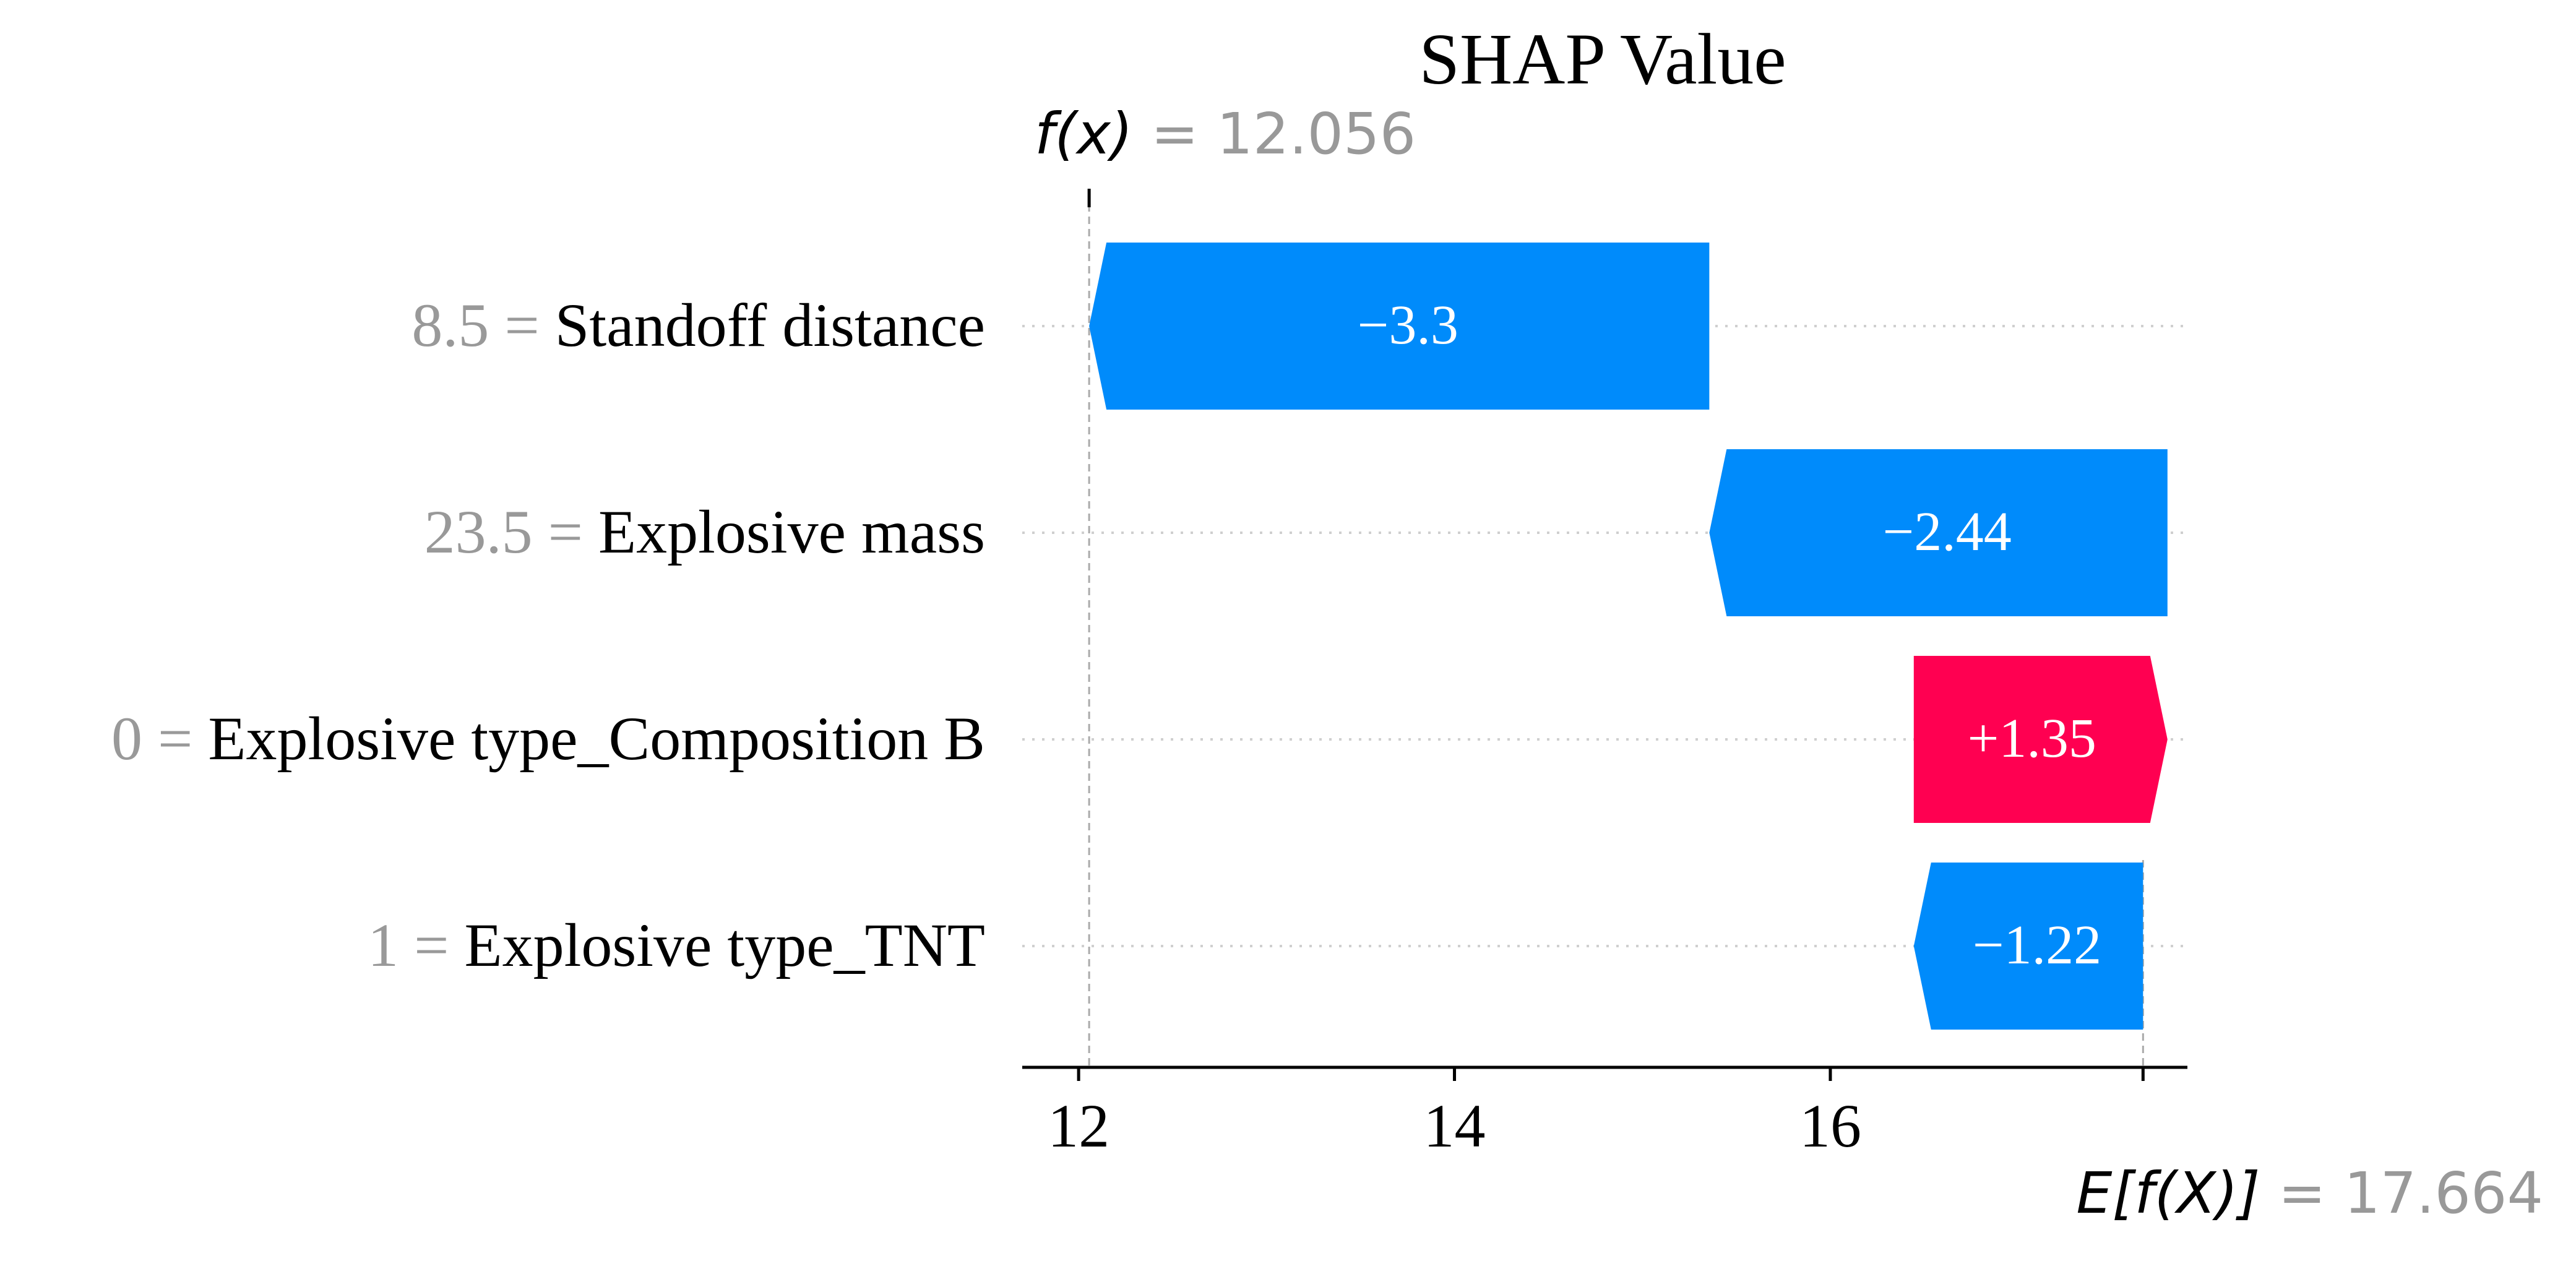 This screenshot has height=1261, width=2576. I want to click on bar-positive, so click(2040, 740).